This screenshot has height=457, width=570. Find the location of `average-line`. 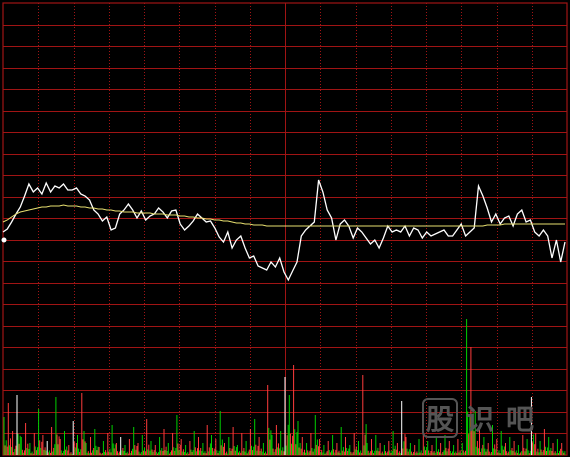

average-line is located at coordinates (283, 215).